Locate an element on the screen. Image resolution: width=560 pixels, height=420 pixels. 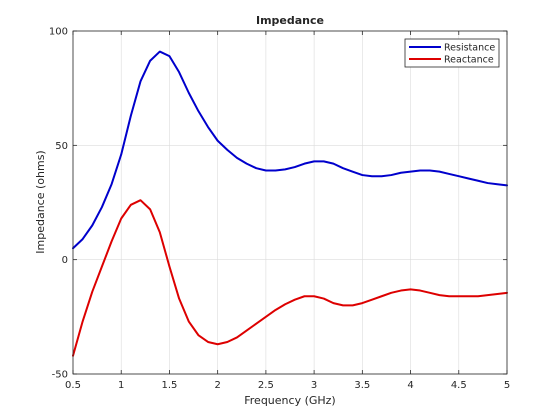
legend-box is located at coordinates (452, 53).